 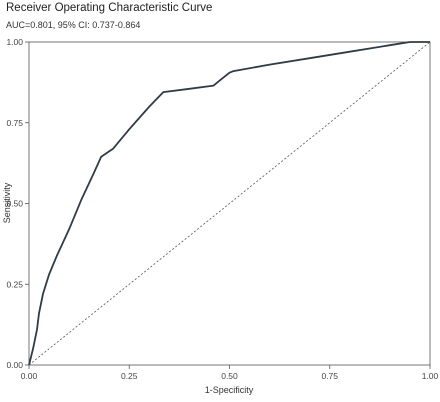 What do you see at coordinates (430, 376) in the screenshot?
I see `x-tick-label: 1.00` at bounding box center [430, 376].